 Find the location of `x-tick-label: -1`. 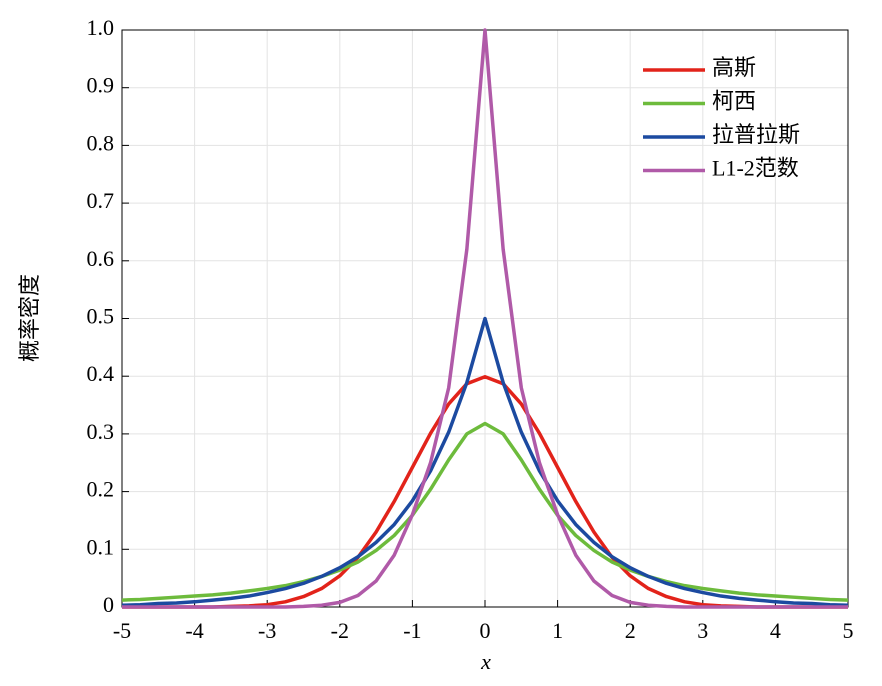

x-tick-label: -1 is located at coordinates (412, 630).